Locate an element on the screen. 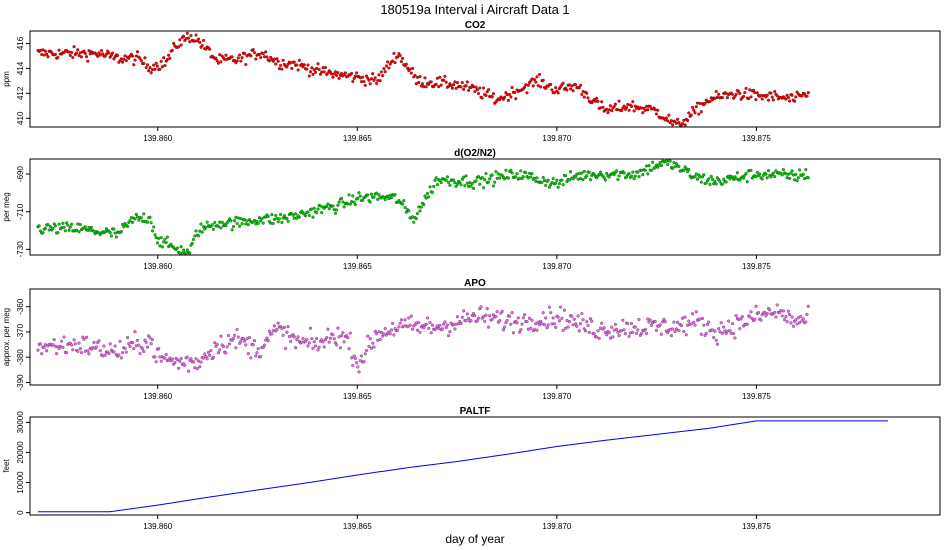 The image size is (950, 550). x-tick-label-paltf: 139.860 is located at coordinates (157, 526).